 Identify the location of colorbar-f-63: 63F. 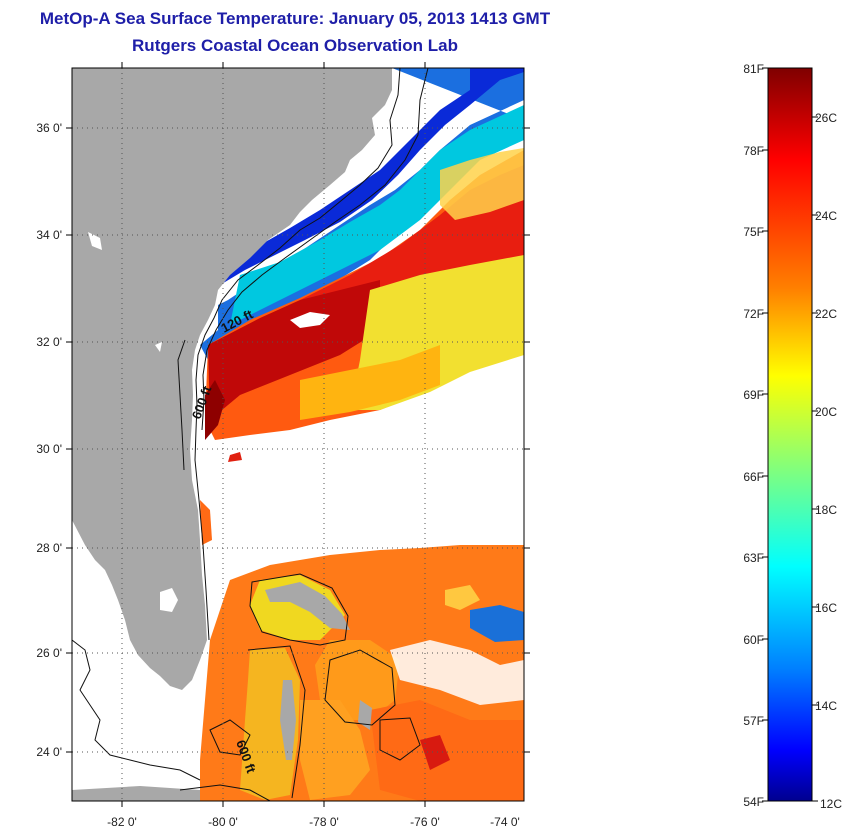
(753, 558).